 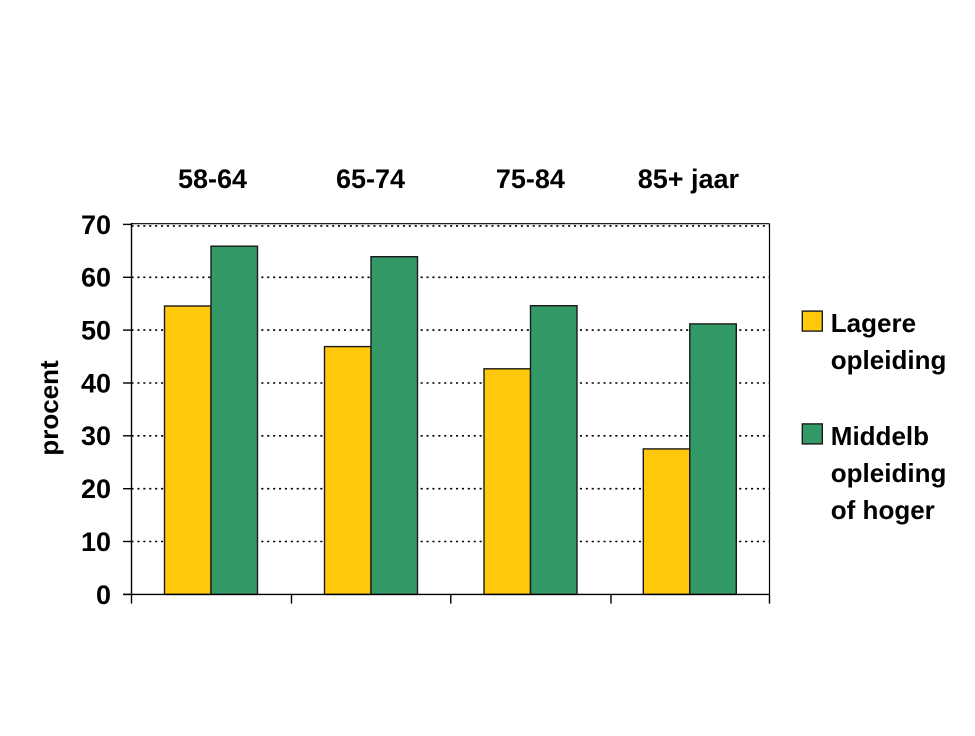 I want to click on svg-text: 70, so click(x=96, y=225).